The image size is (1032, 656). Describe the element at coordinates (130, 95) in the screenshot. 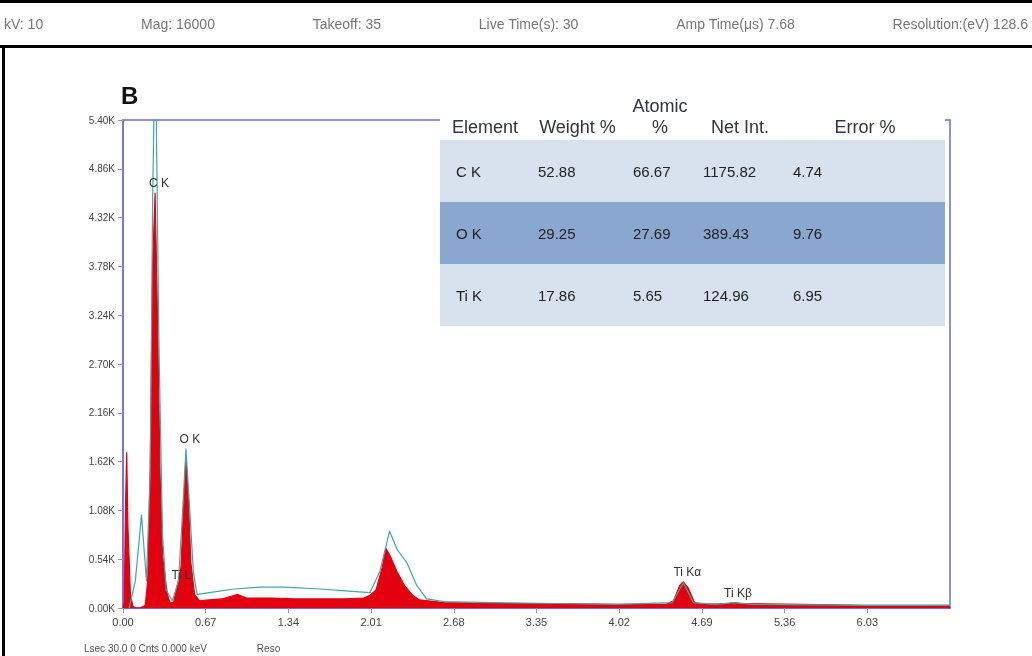

I see `chart-title: B` at that location.